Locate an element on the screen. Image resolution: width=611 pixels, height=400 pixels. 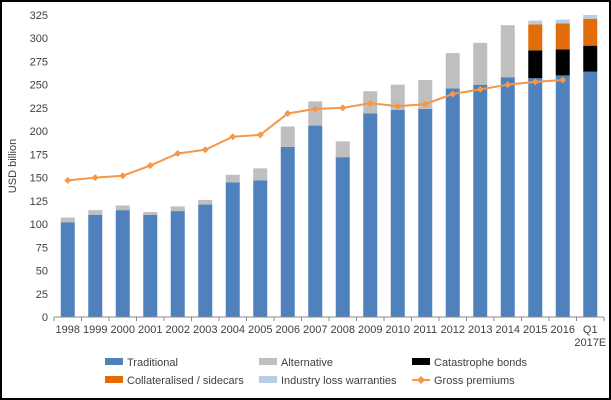
bar-segment-alternative-2002 is located at coordinates (177, 209).